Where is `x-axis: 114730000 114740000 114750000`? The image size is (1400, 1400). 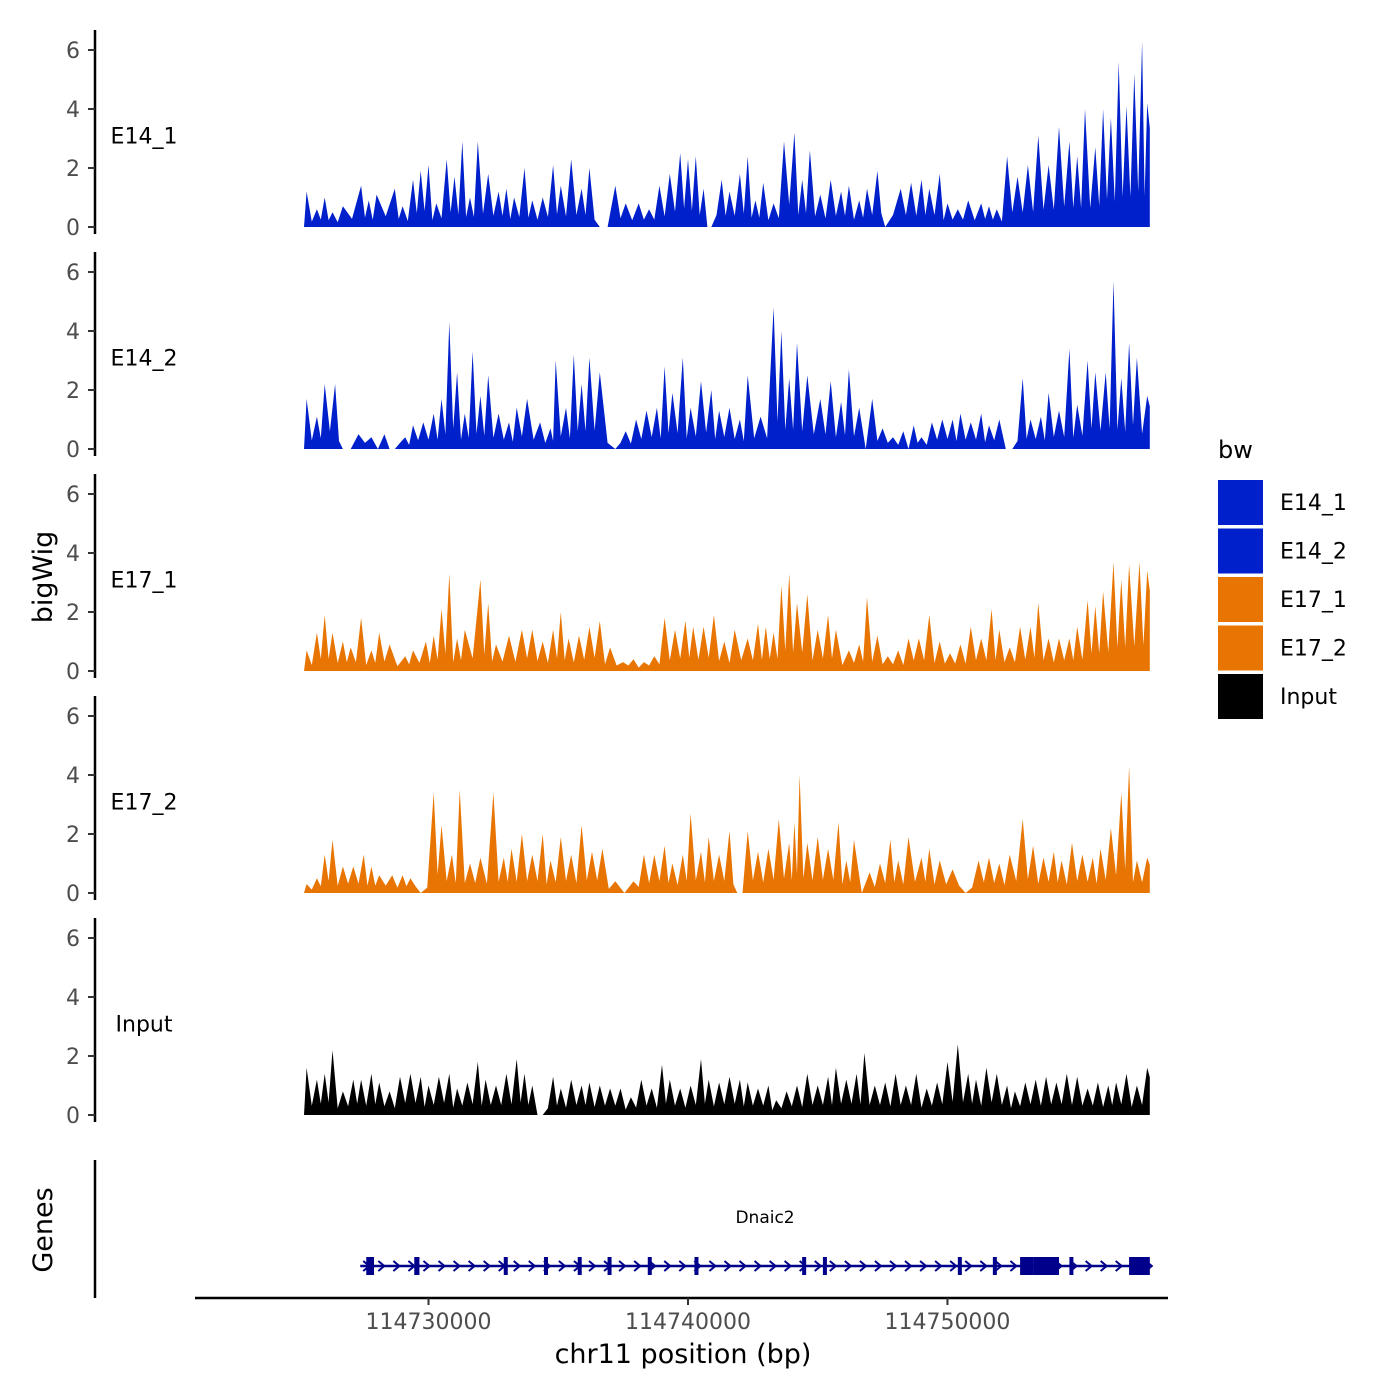 x-axis: 114730000 114740000 114750000 is located at coordinates (681, 1315).